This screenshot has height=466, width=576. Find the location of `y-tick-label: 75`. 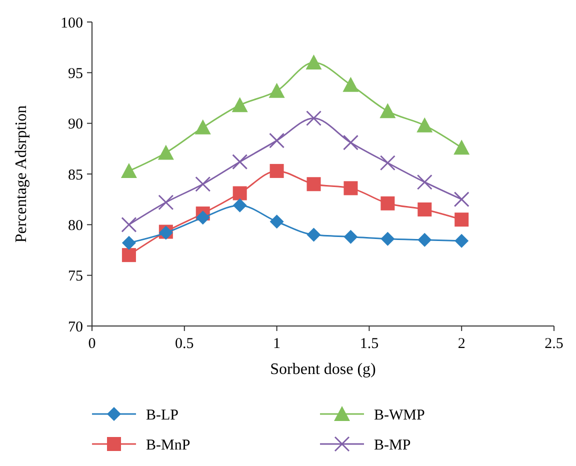

y-tick-label: 75 is located at coordinates (75, 276).